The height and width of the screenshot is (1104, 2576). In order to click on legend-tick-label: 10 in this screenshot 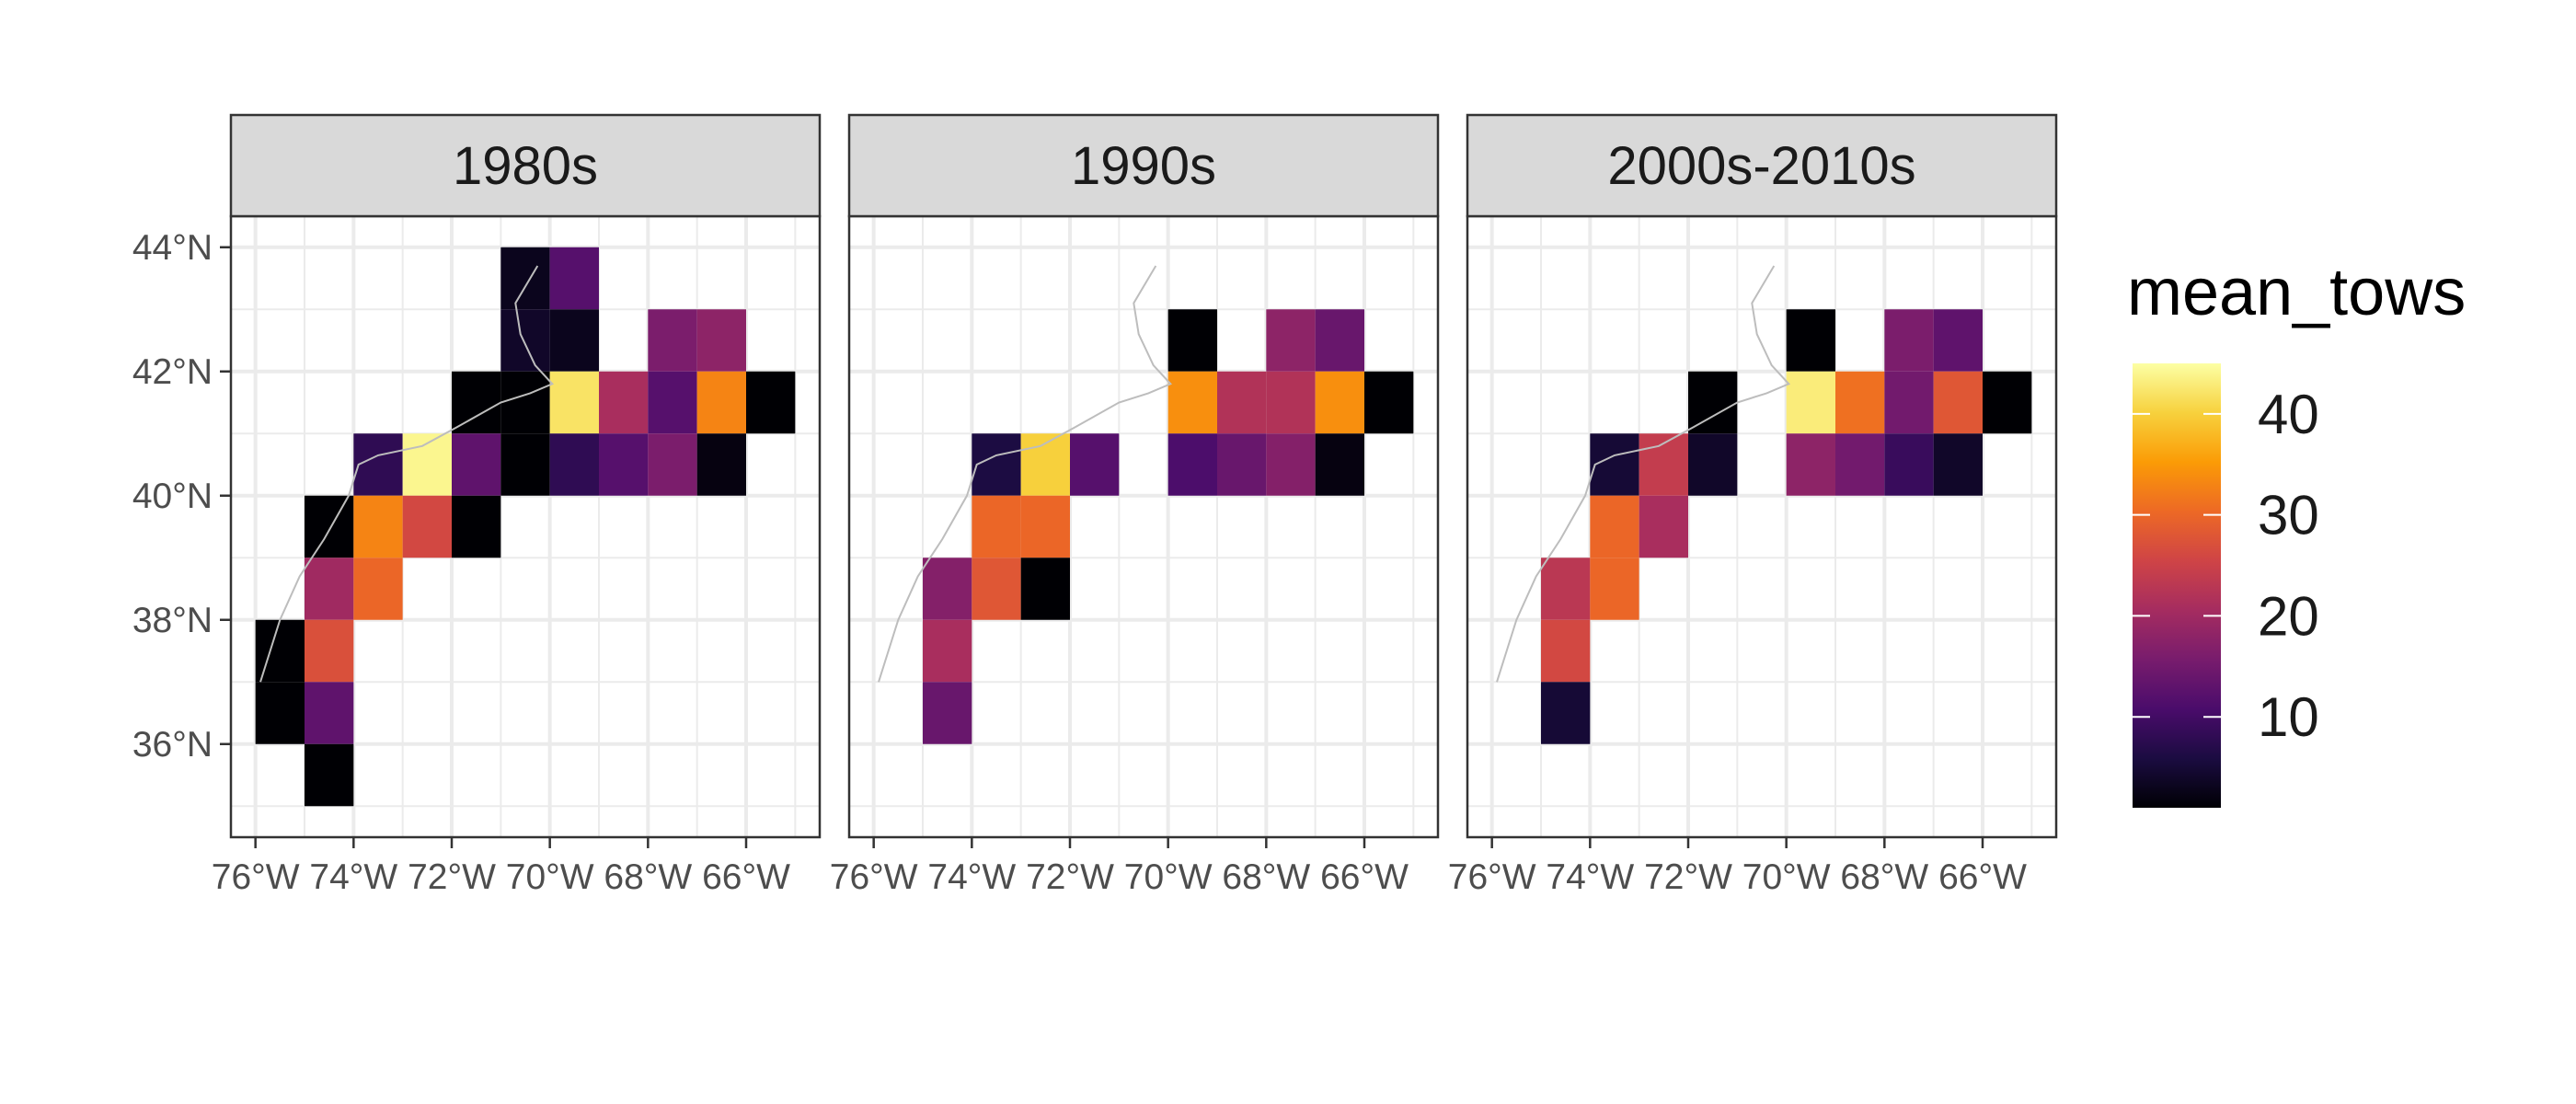, I will do `click(2288, 717)`.